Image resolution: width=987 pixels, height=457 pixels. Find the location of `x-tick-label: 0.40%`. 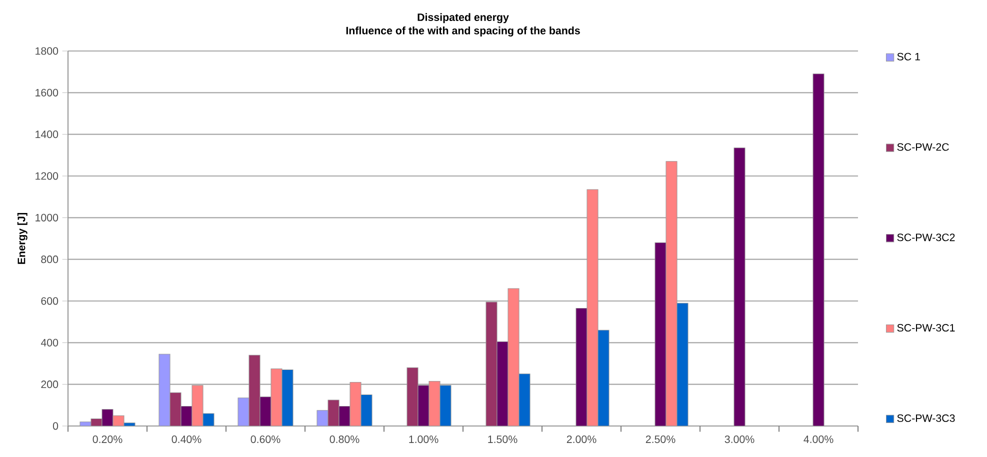

x-tick-label: 0.40% is located at coordinates (187, 440).